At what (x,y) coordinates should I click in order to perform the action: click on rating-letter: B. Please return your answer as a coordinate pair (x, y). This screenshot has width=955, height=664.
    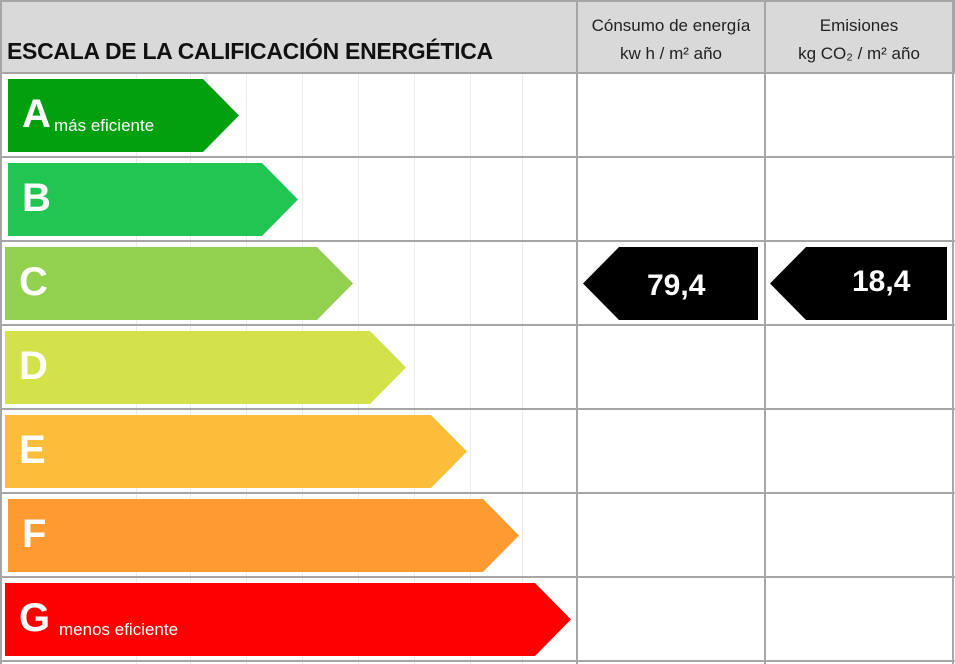
    Looking at the image, I should click on (36, 198).